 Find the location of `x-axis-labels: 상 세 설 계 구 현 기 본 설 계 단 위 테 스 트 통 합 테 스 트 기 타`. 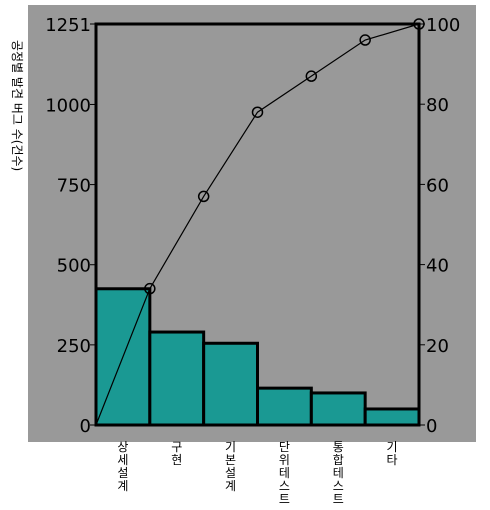

x-axis-labels: 상 세 설 계 구 현 기 본 설 계 단 위 테 스 트 통 합 테 스 트 기 타 is located at coordinates (257, 473).